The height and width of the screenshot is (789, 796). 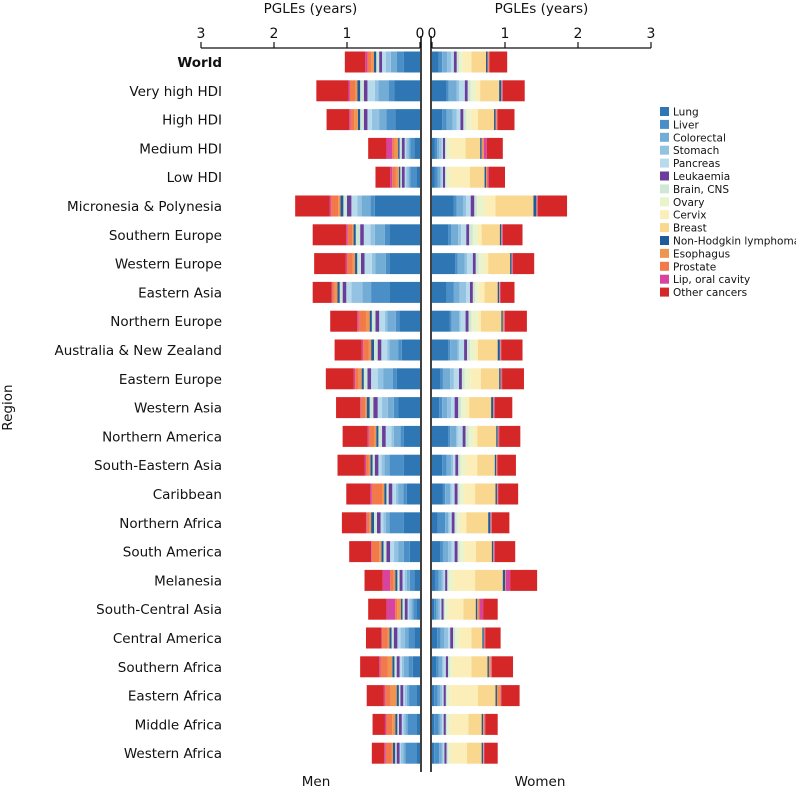 I want to click on bar-men-middle-africa-liver, so click(x=412, y=724).